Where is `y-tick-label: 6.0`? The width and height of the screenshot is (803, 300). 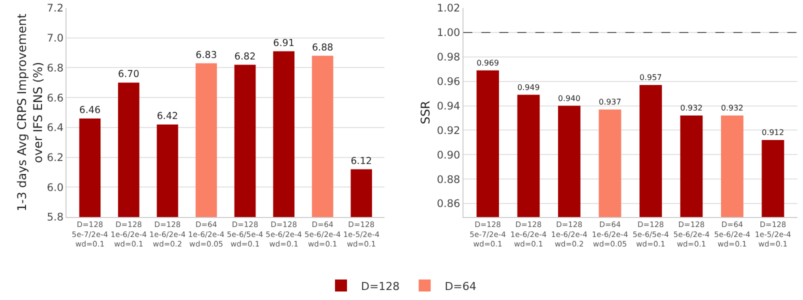 y-tick-label: 6.0 is located at coordinates (55, 188).